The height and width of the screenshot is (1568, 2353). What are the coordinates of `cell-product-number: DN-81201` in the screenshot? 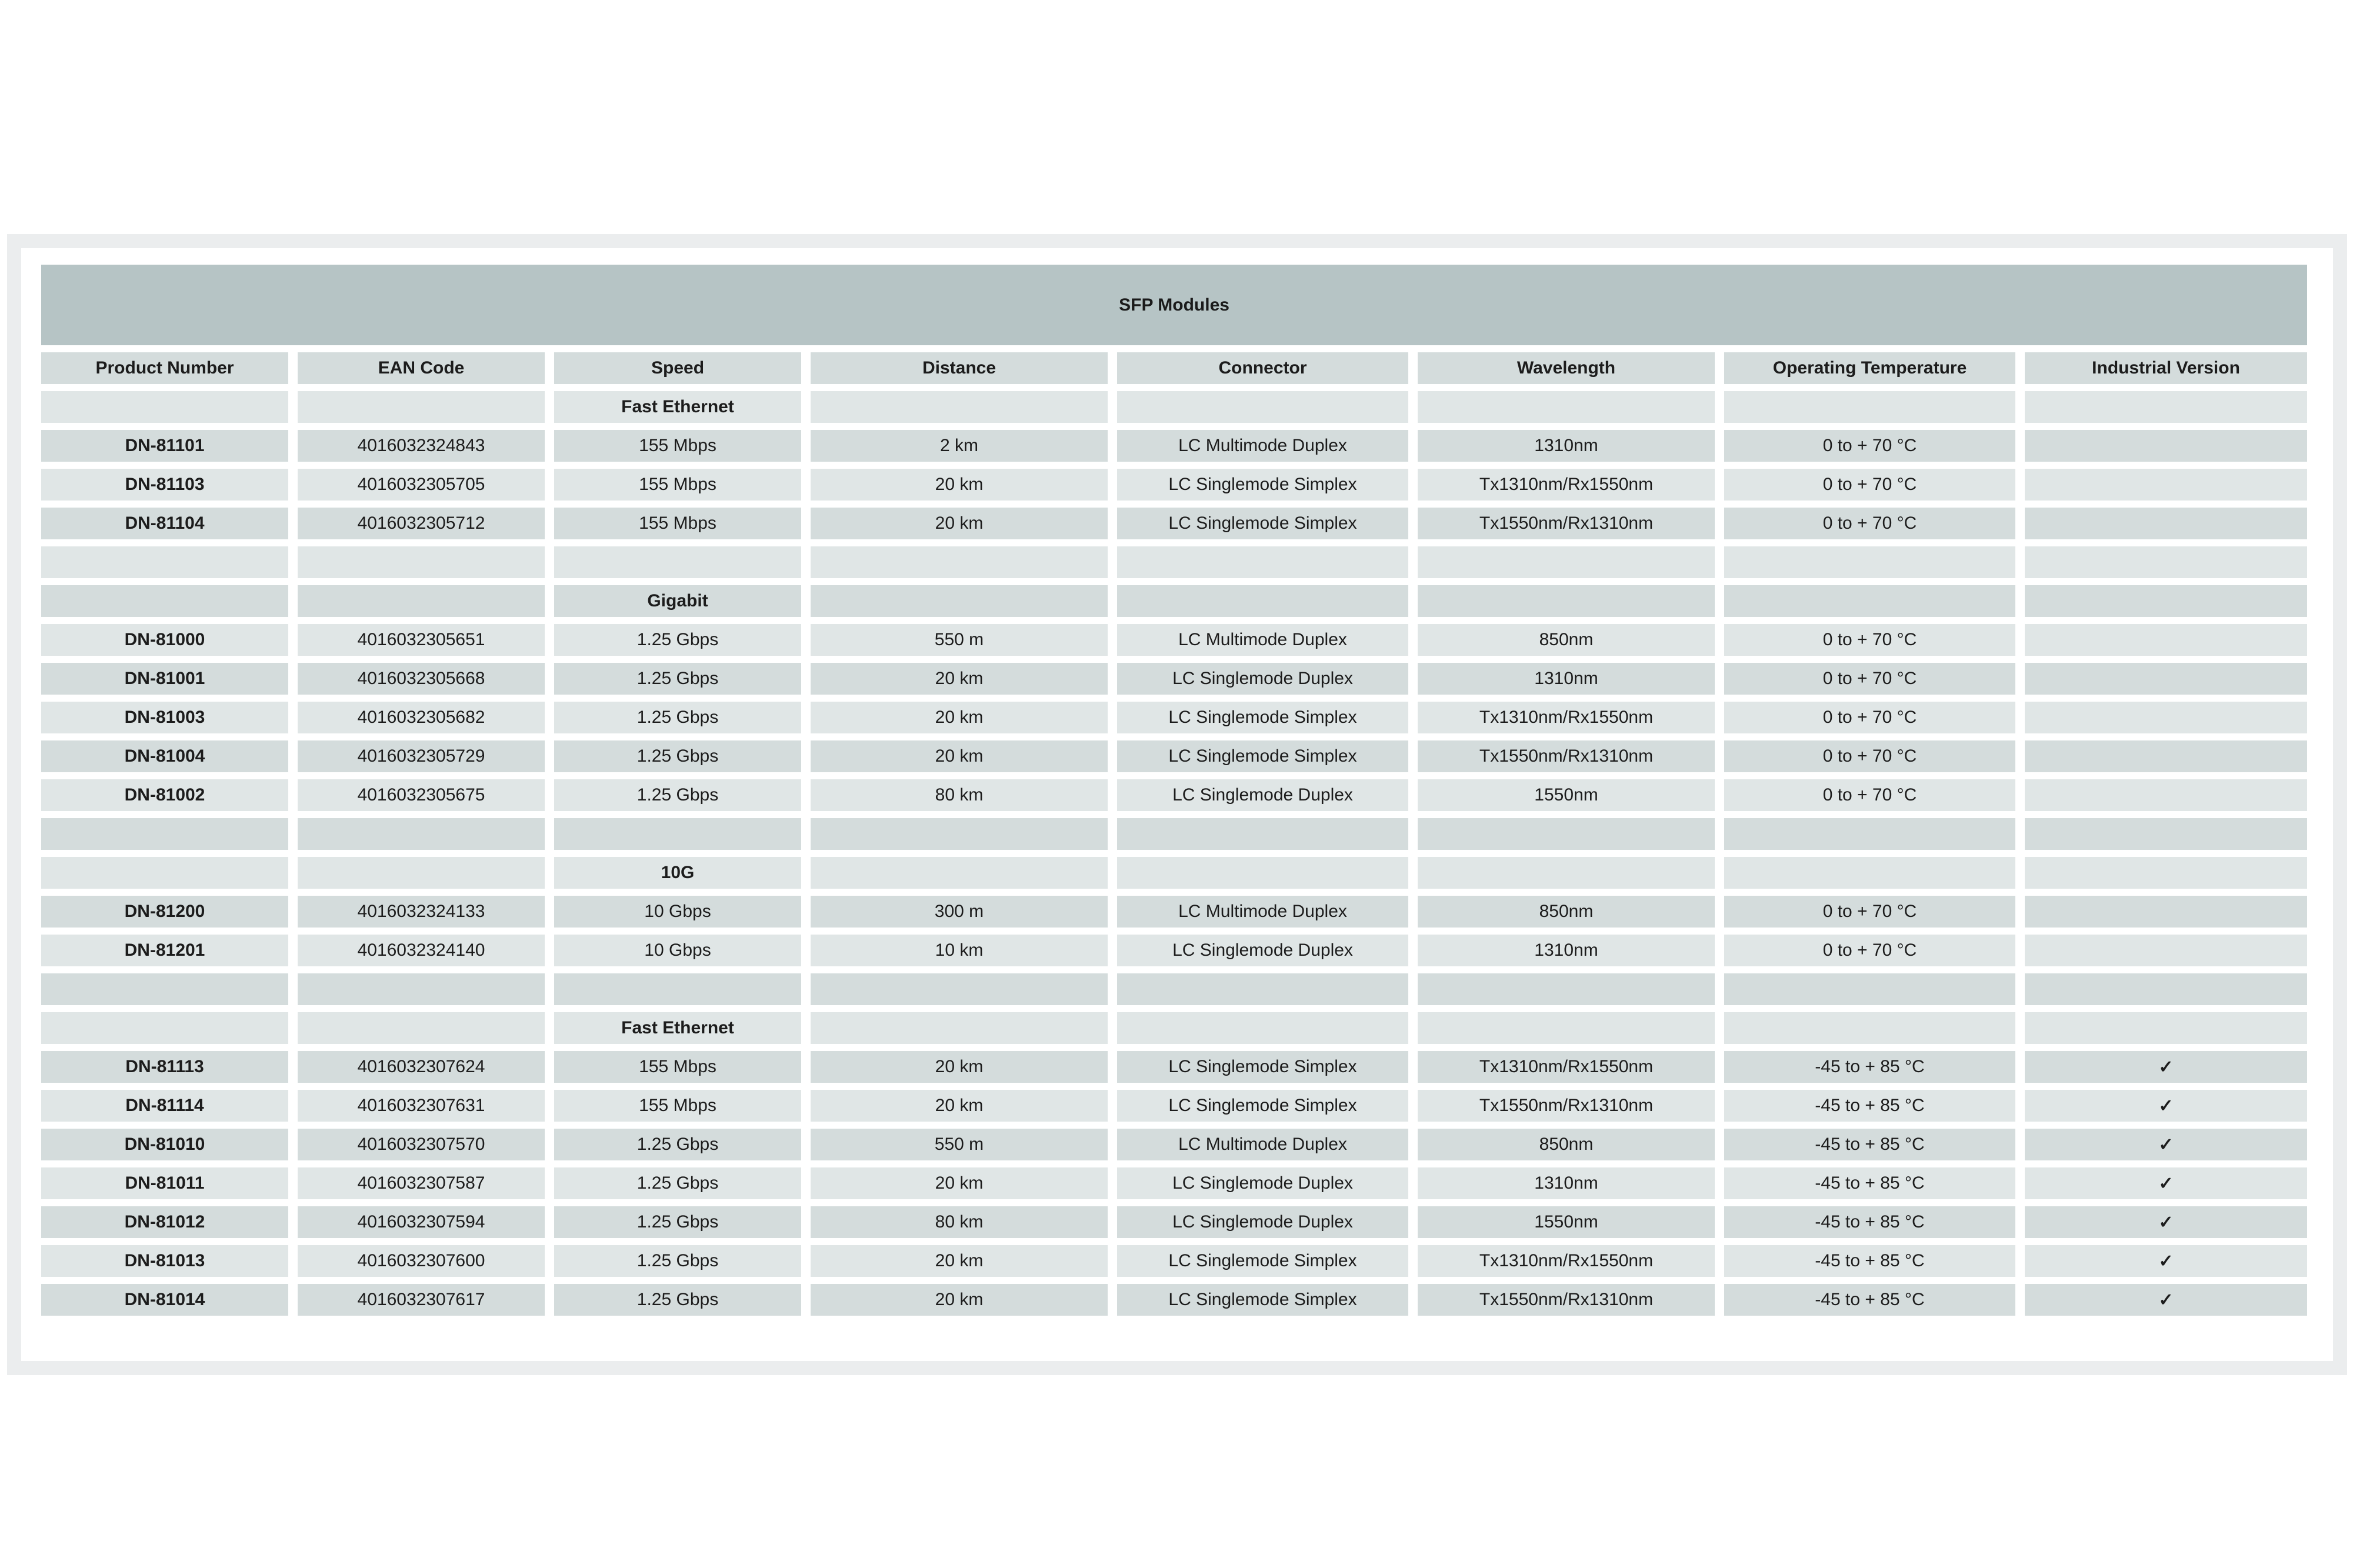 It's located at (165, 950).